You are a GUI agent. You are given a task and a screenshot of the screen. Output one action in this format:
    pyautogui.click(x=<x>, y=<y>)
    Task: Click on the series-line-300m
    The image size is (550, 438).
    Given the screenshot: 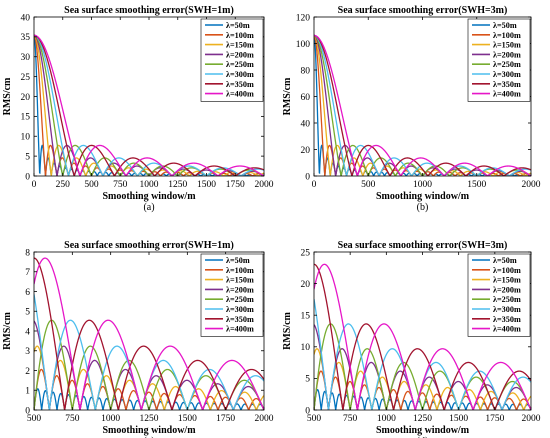 What is the action you would take?
    pyautogui.click(x=422, y=105)
    